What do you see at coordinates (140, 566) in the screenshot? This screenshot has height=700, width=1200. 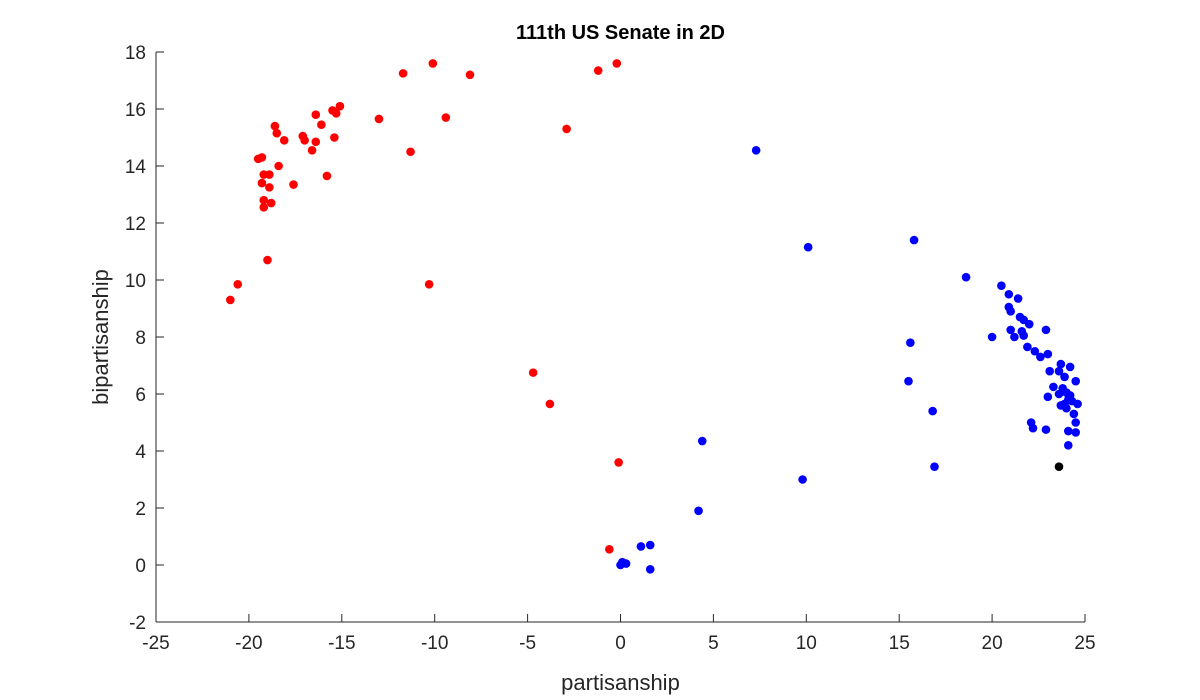 I see `y-tick-label: 0` at bounding box center [140, 566].